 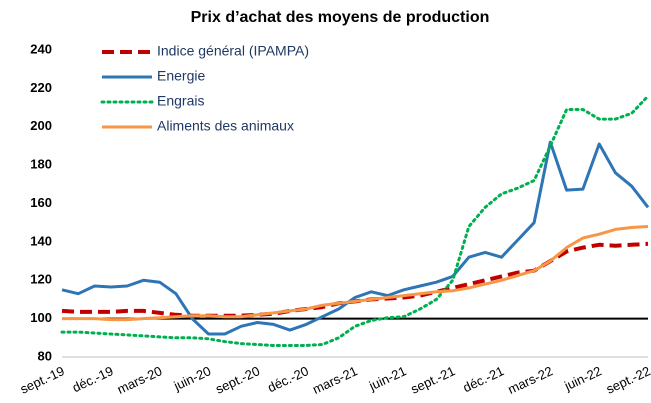 What do you see at coordinates (180, 101) in the screenshot?
I see `legend-label: Engrais` at bounding box center [180, 101].